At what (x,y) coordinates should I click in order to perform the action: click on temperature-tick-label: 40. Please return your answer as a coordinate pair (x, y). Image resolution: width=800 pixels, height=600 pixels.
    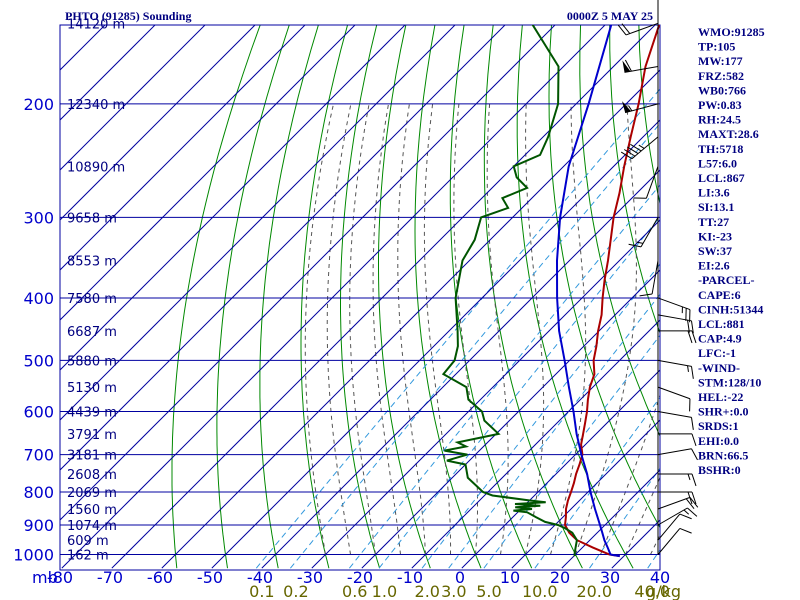
    Looking at the image, I should click on (660, 577).